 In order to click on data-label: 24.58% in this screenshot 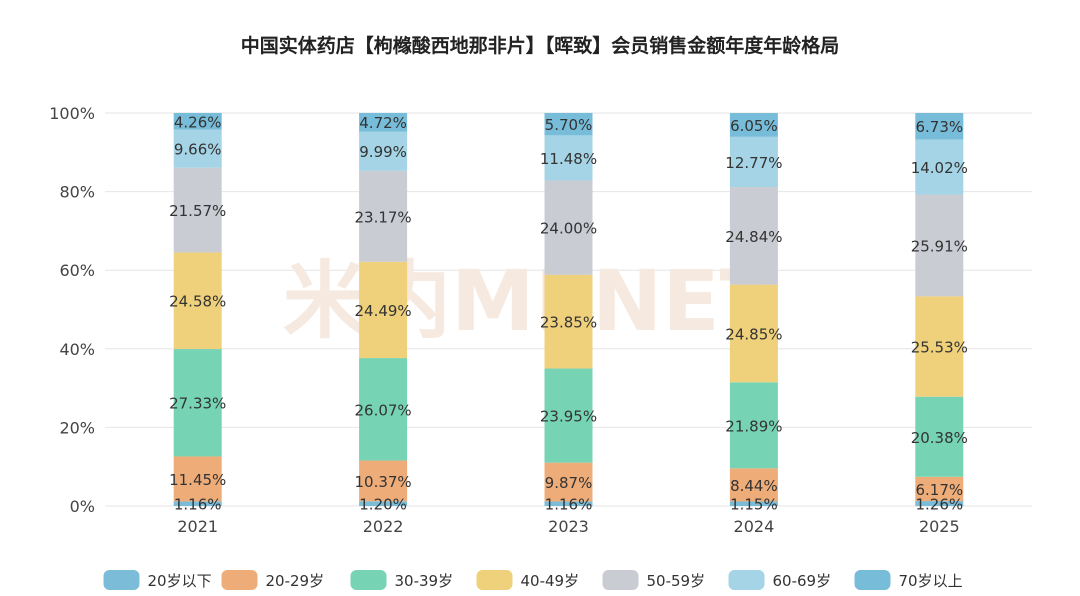, I will do `click(197, 302)`.